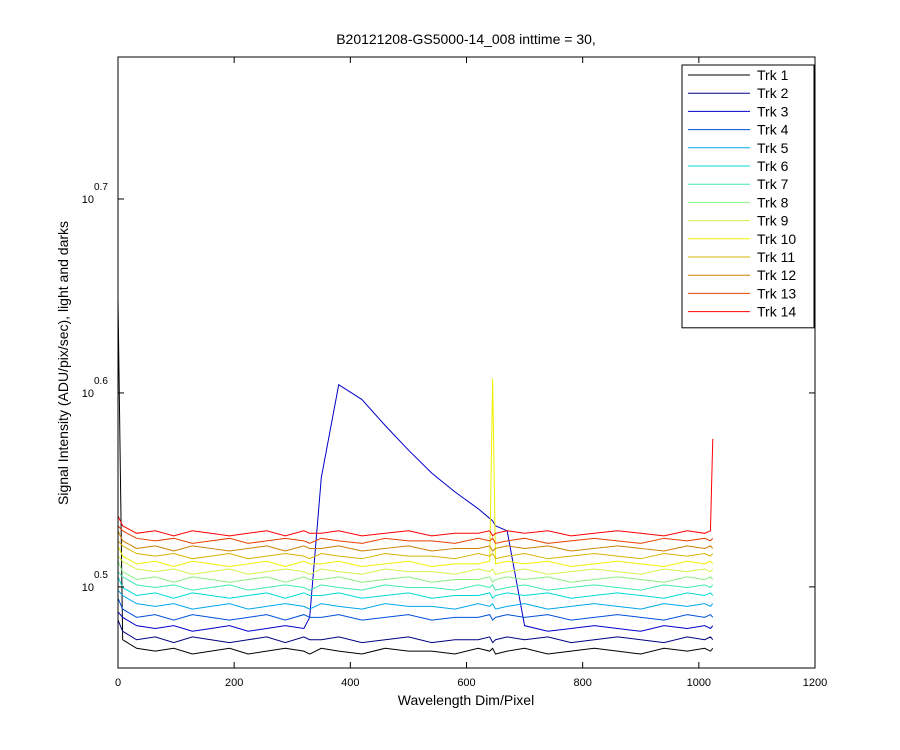  What do you see at coordinates (101, 381) in the screenshot?
I see `y-tick-exponent: 0.6` at bounding box center [101, 381].